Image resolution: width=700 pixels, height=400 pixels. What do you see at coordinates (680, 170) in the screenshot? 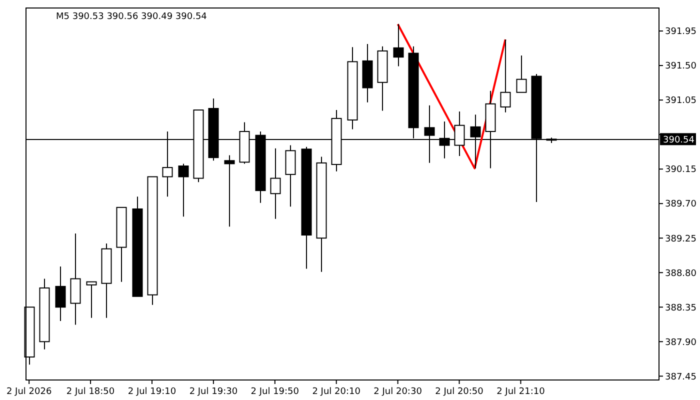
I see `y-tick-label: 390.15` at bounding box center [680, 170].